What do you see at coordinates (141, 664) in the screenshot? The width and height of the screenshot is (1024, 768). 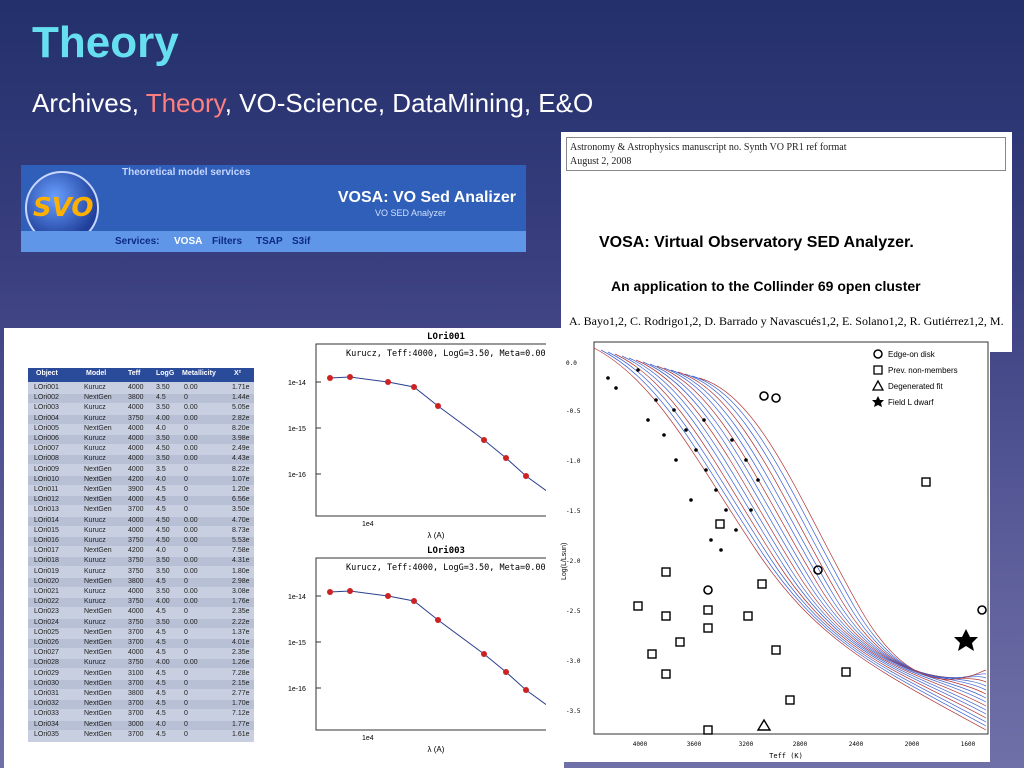 I see `table-row: LOri028 Kurucz 3750 4.00 0.00 1.26e` at bounding box center [141, 664].